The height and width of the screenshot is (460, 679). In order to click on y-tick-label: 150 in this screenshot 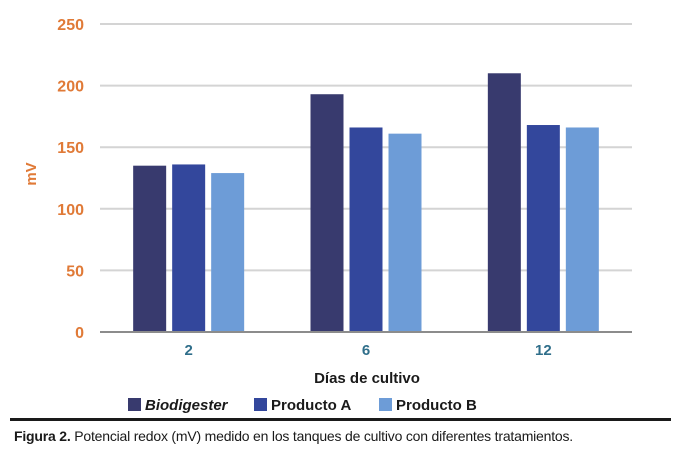, I will do `click(70, 148)`.